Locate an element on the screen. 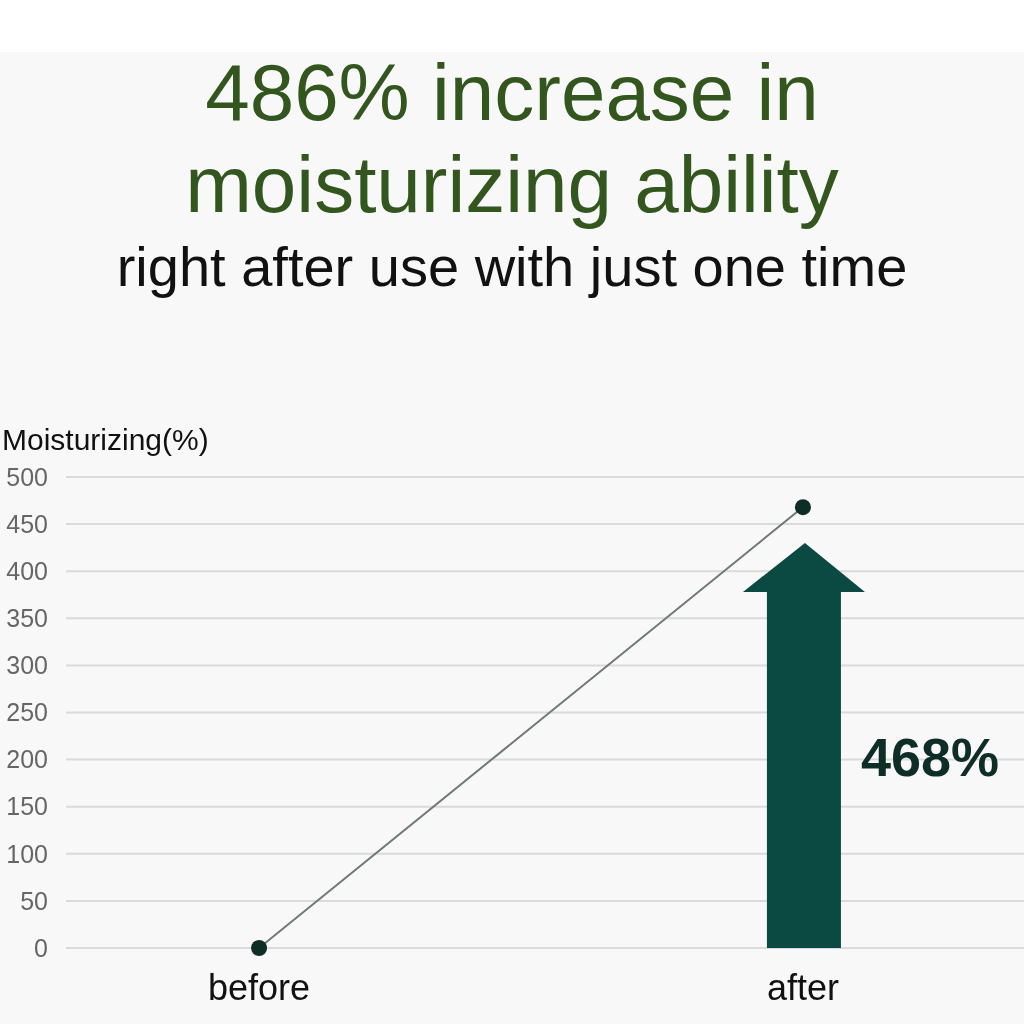 The image size is (1024, 1024). y-tick-label: 250 is located at coordinates (27, 712).